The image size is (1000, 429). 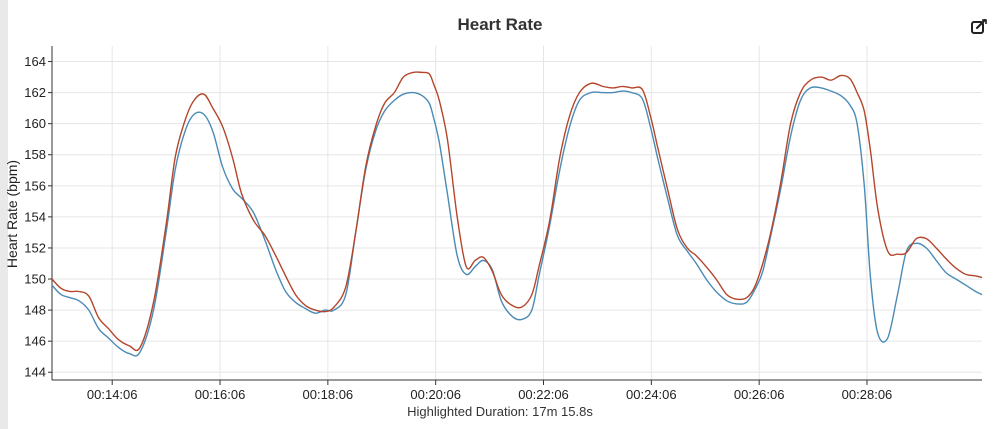 What do you see at coordinates (500, 24) in the screenshot?
I see `chart-title: Heart Rate` at bounding box center [500, 24].